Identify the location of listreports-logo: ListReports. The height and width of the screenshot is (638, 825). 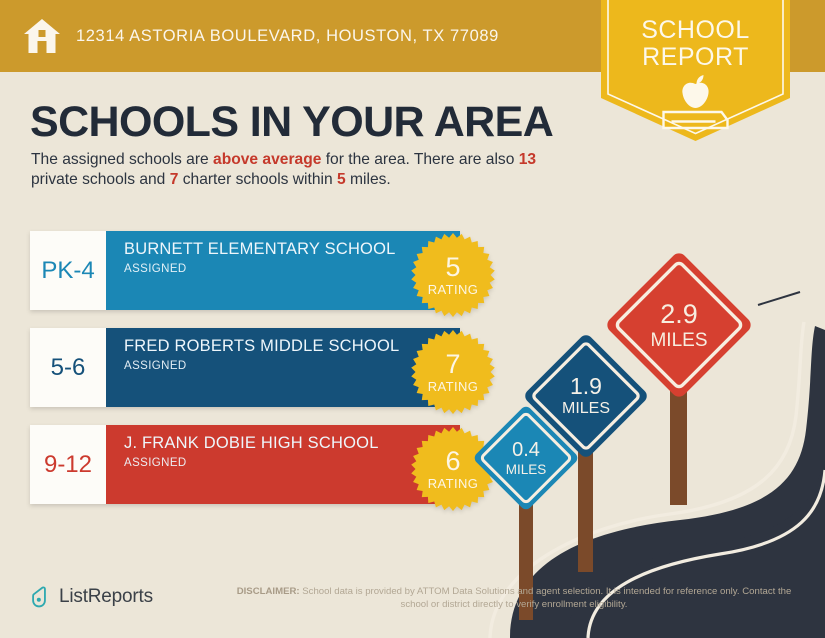
(92, 597).